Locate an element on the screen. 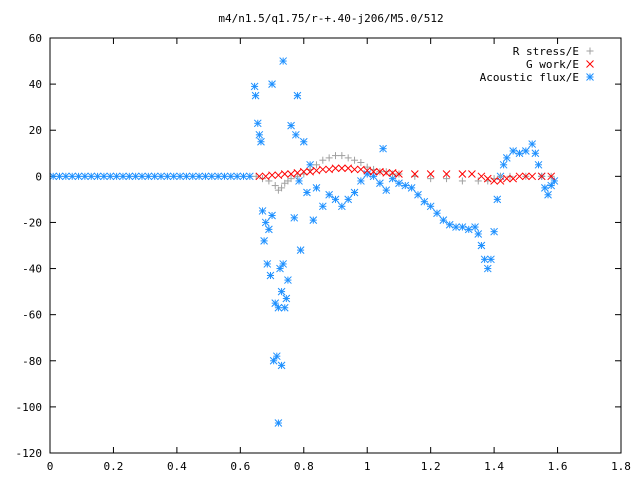 The width and height of the screenshot is (640, 480). y-tick-label: -120 is located at coordinates (29, 453).